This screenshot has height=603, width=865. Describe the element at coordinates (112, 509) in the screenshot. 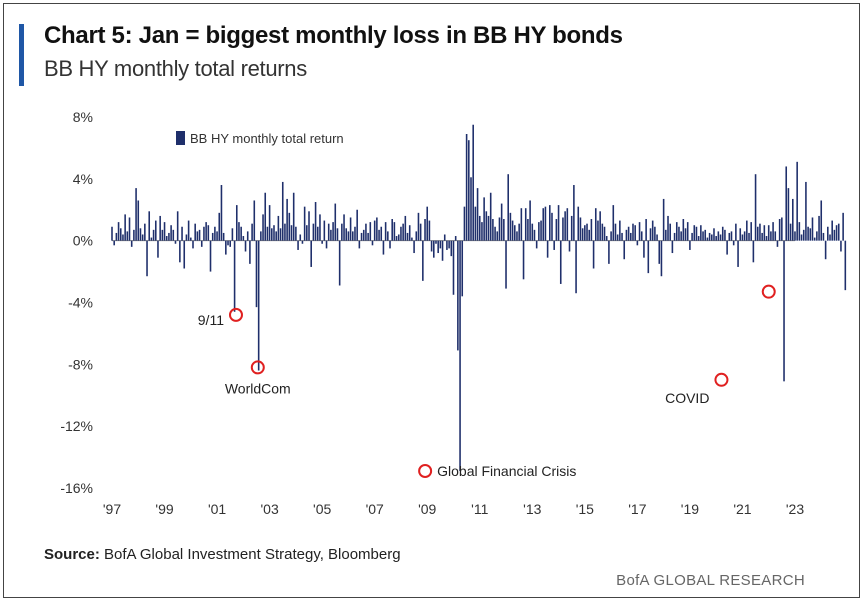

I see `x-tick-label: '97` at that location.